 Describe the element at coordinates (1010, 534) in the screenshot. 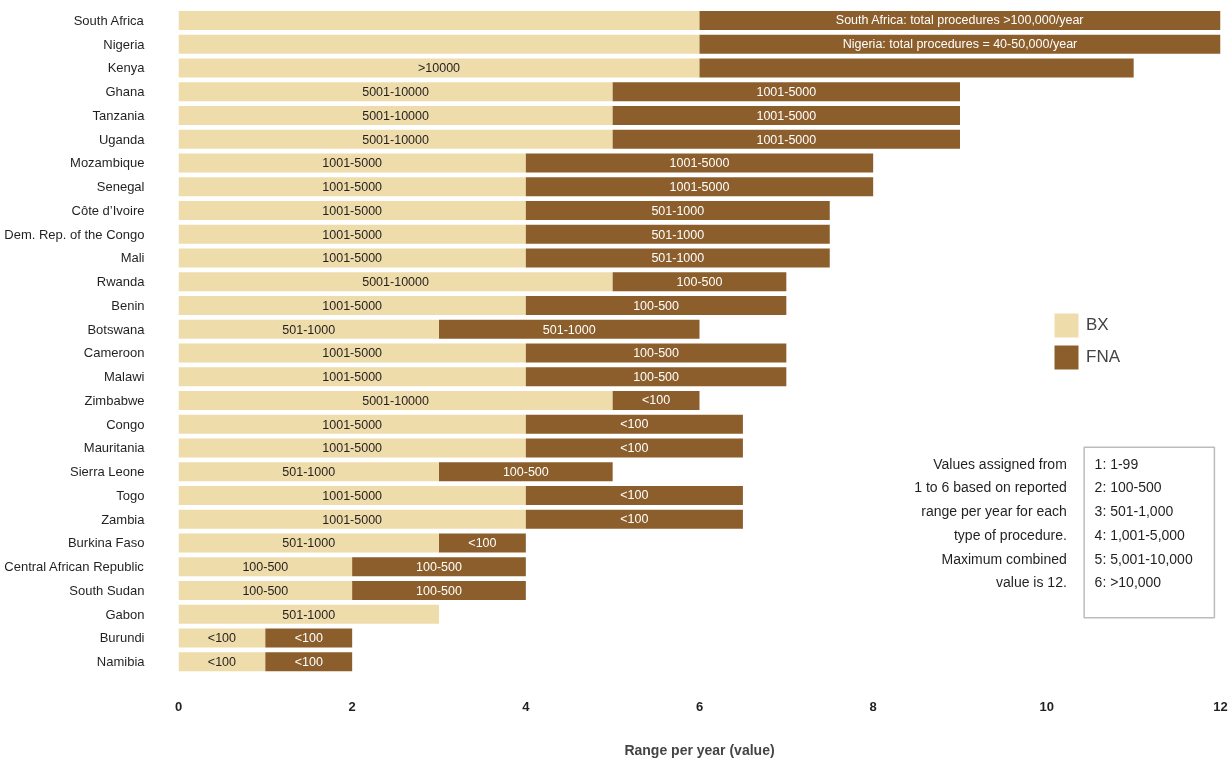

I see `annotation: type of procedure.` at that location.